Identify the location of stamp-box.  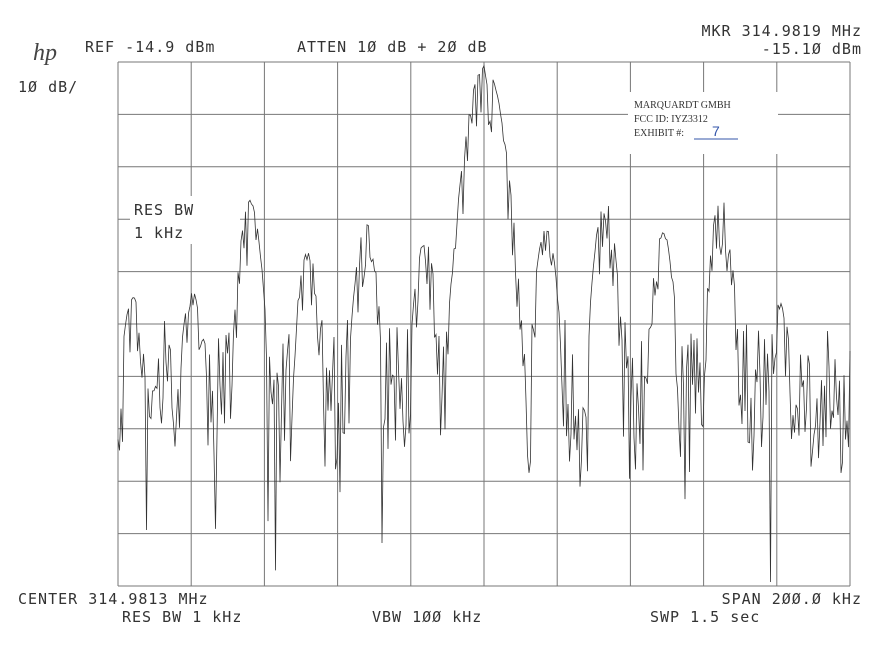
(703, 123).